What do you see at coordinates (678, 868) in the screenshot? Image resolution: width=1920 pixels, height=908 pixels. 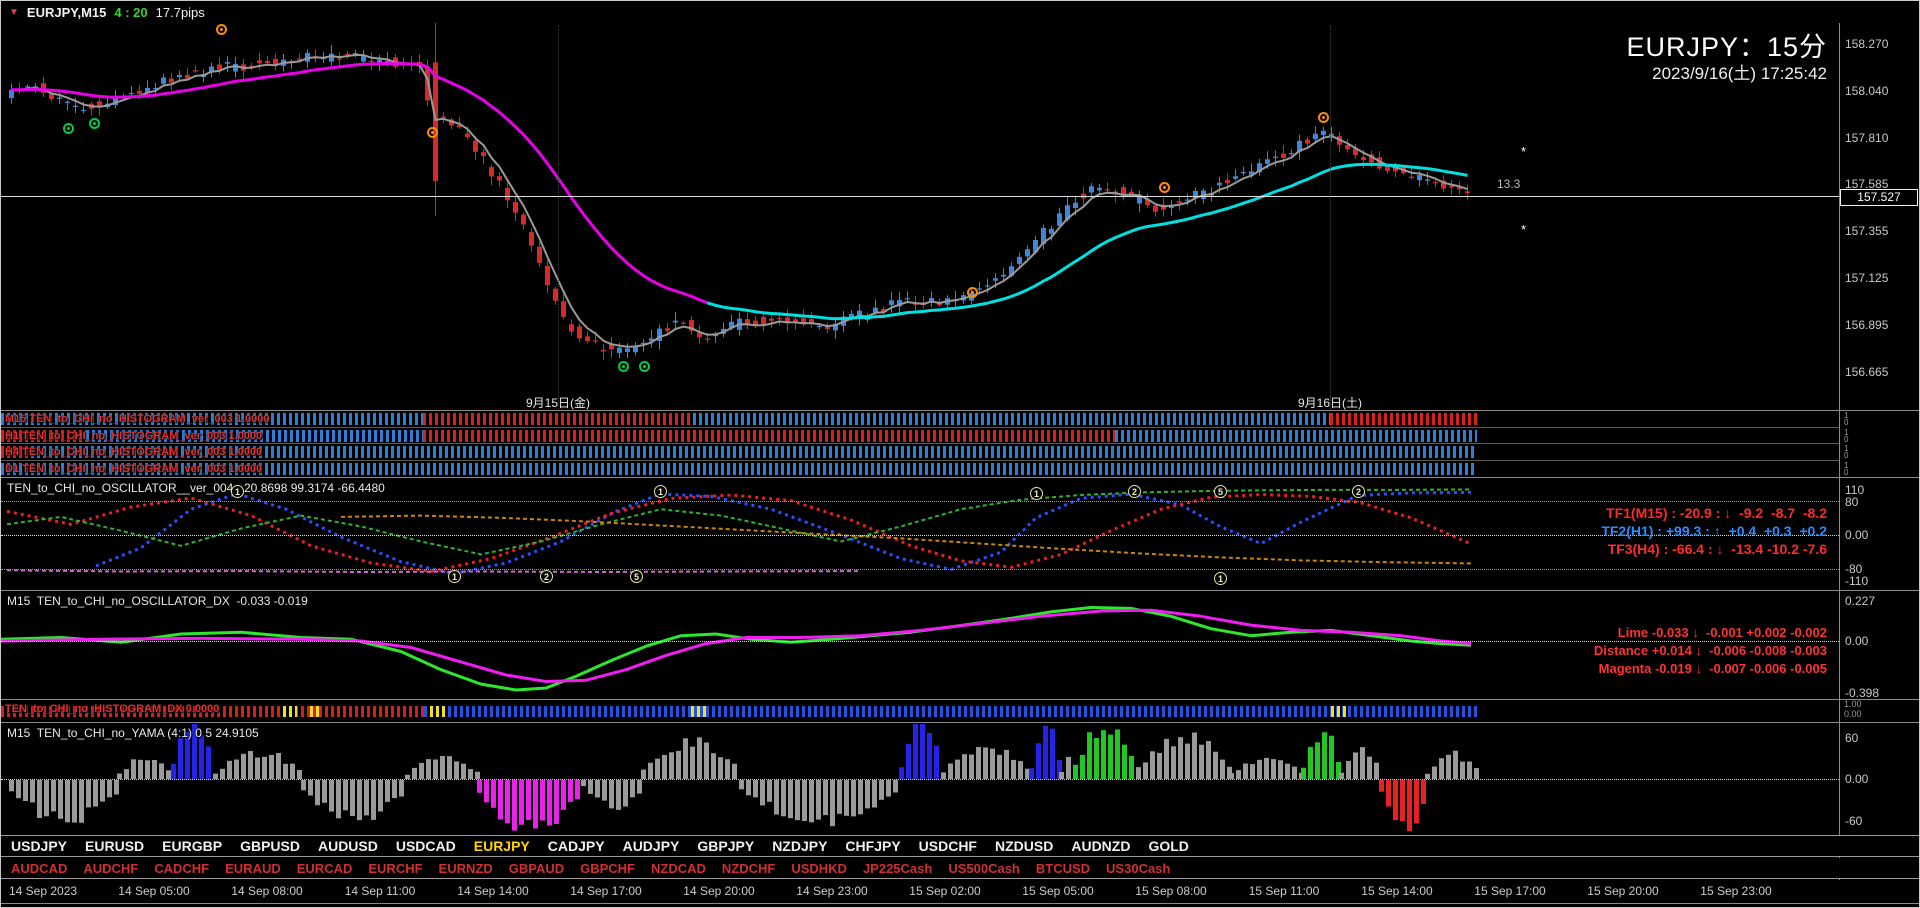 I see `tab-nzdcad: NZDCAD` at bounding box center [678, 868].